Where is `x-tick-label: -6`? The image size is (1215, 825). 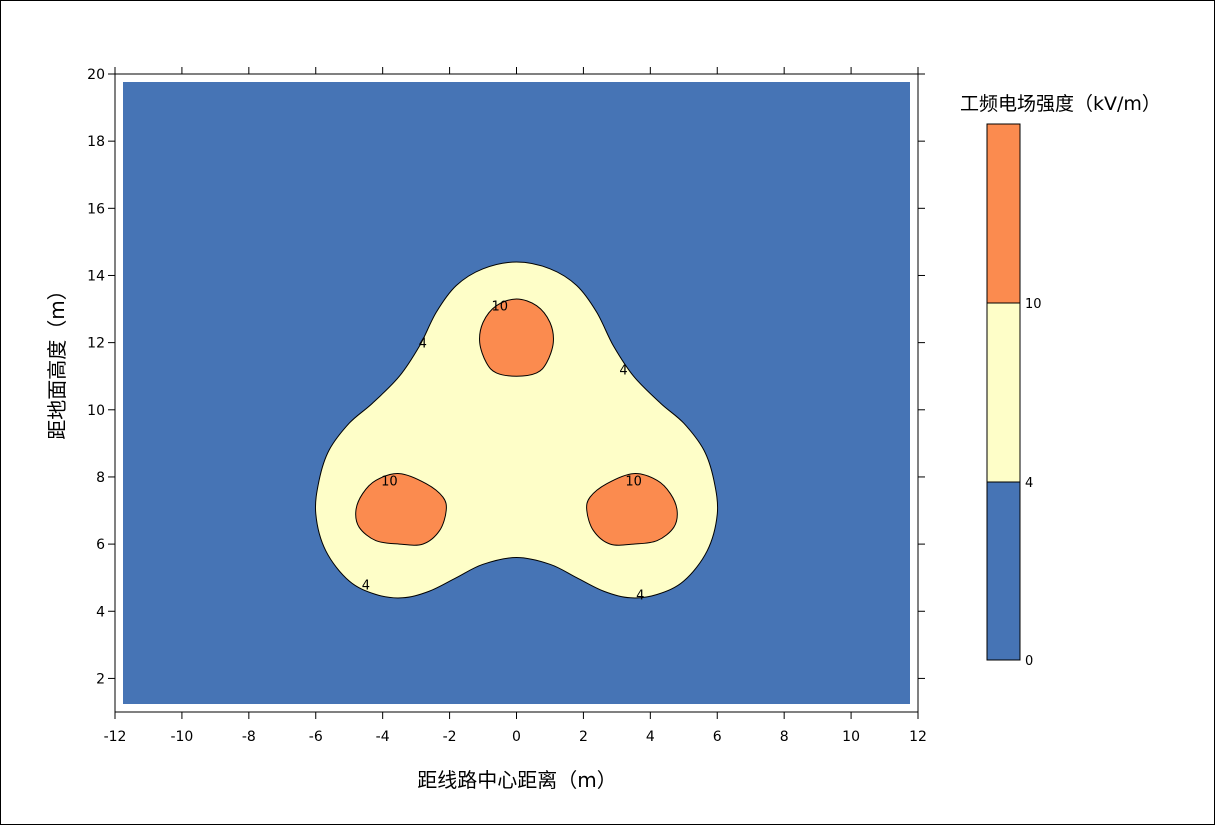 x-tick-label: -6 is located at coordinates (316, 737).